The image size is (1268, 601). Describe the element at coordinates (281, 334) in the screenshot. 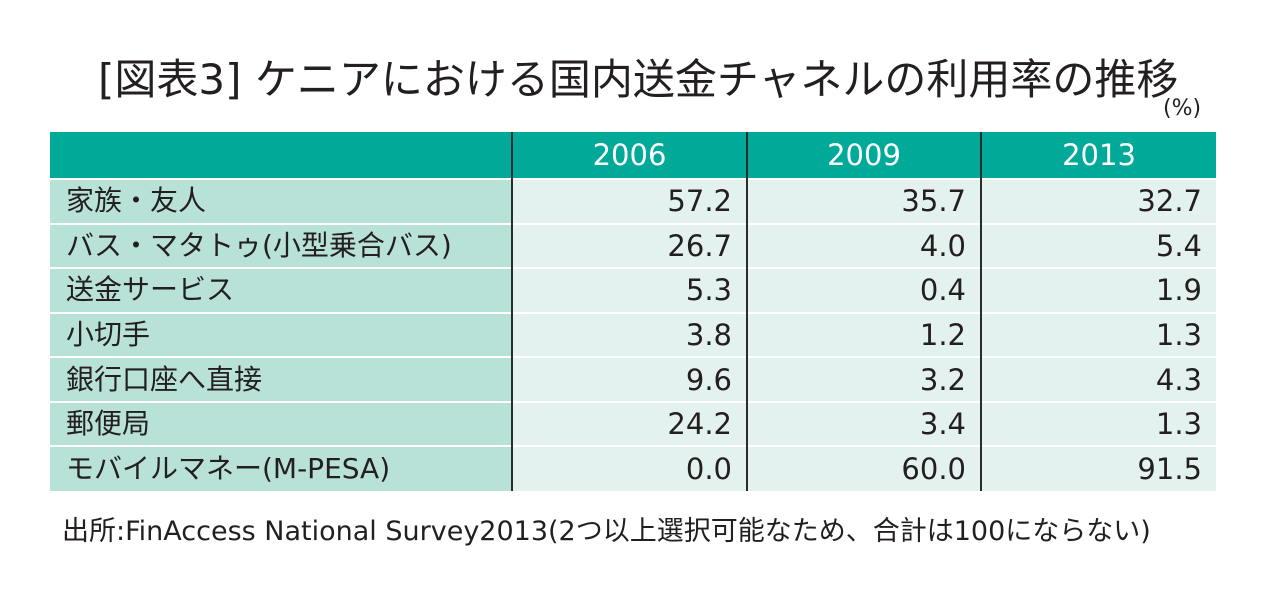

I see `row-label: 小切手` at that location.